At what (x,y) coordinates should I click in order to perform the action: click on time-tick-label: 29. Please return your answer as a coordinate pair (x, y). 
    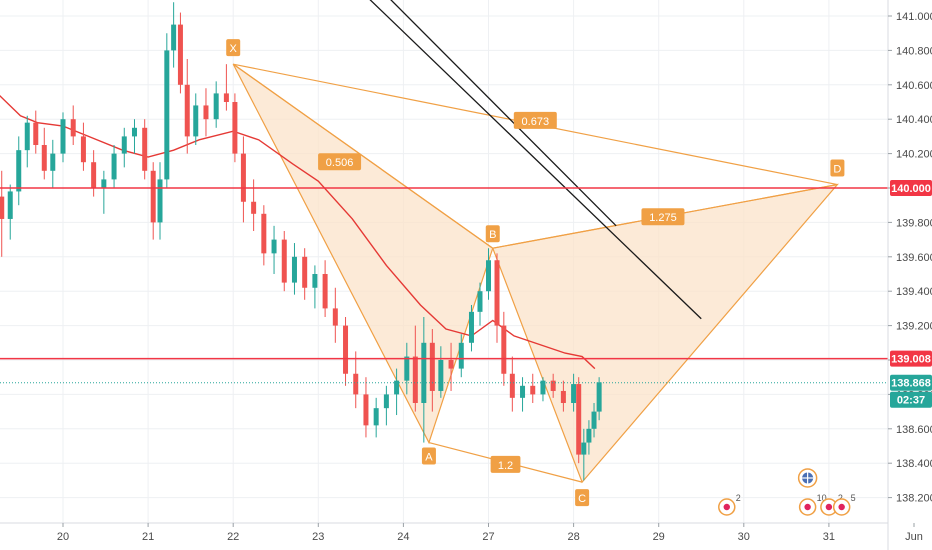
    Looking at the image, I should click on (659, 537).